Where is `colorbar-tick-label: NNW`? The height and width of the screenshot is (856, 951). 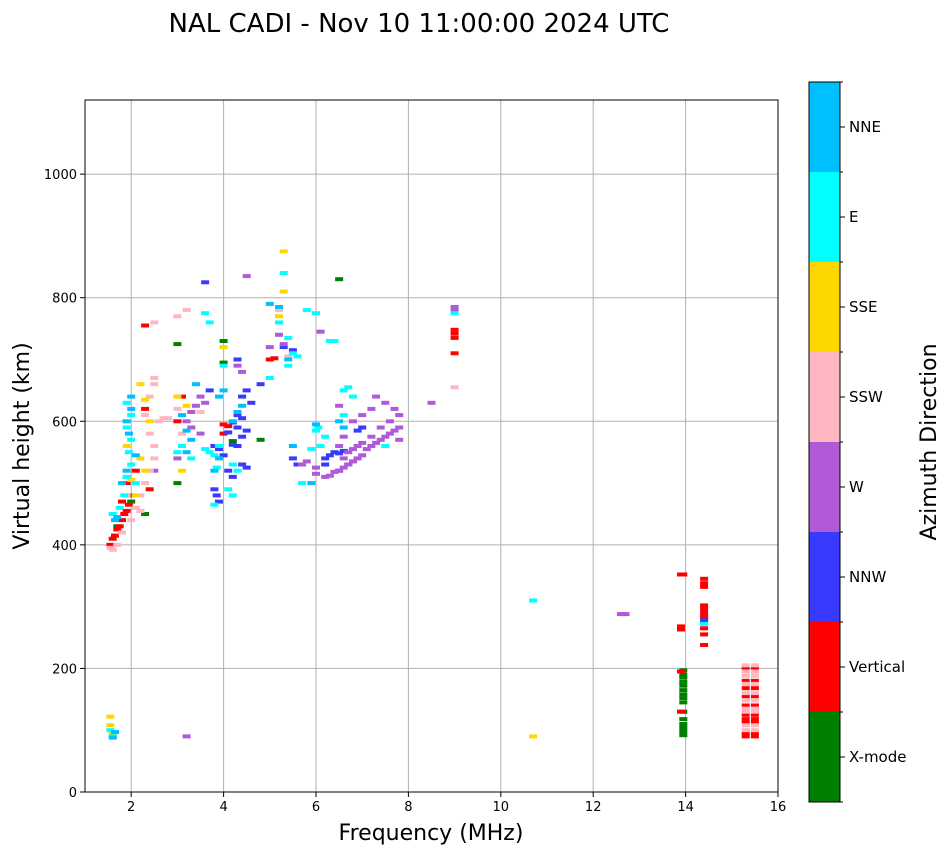 colorbar-tick-label: NNW is located at coordinates (867, 577).